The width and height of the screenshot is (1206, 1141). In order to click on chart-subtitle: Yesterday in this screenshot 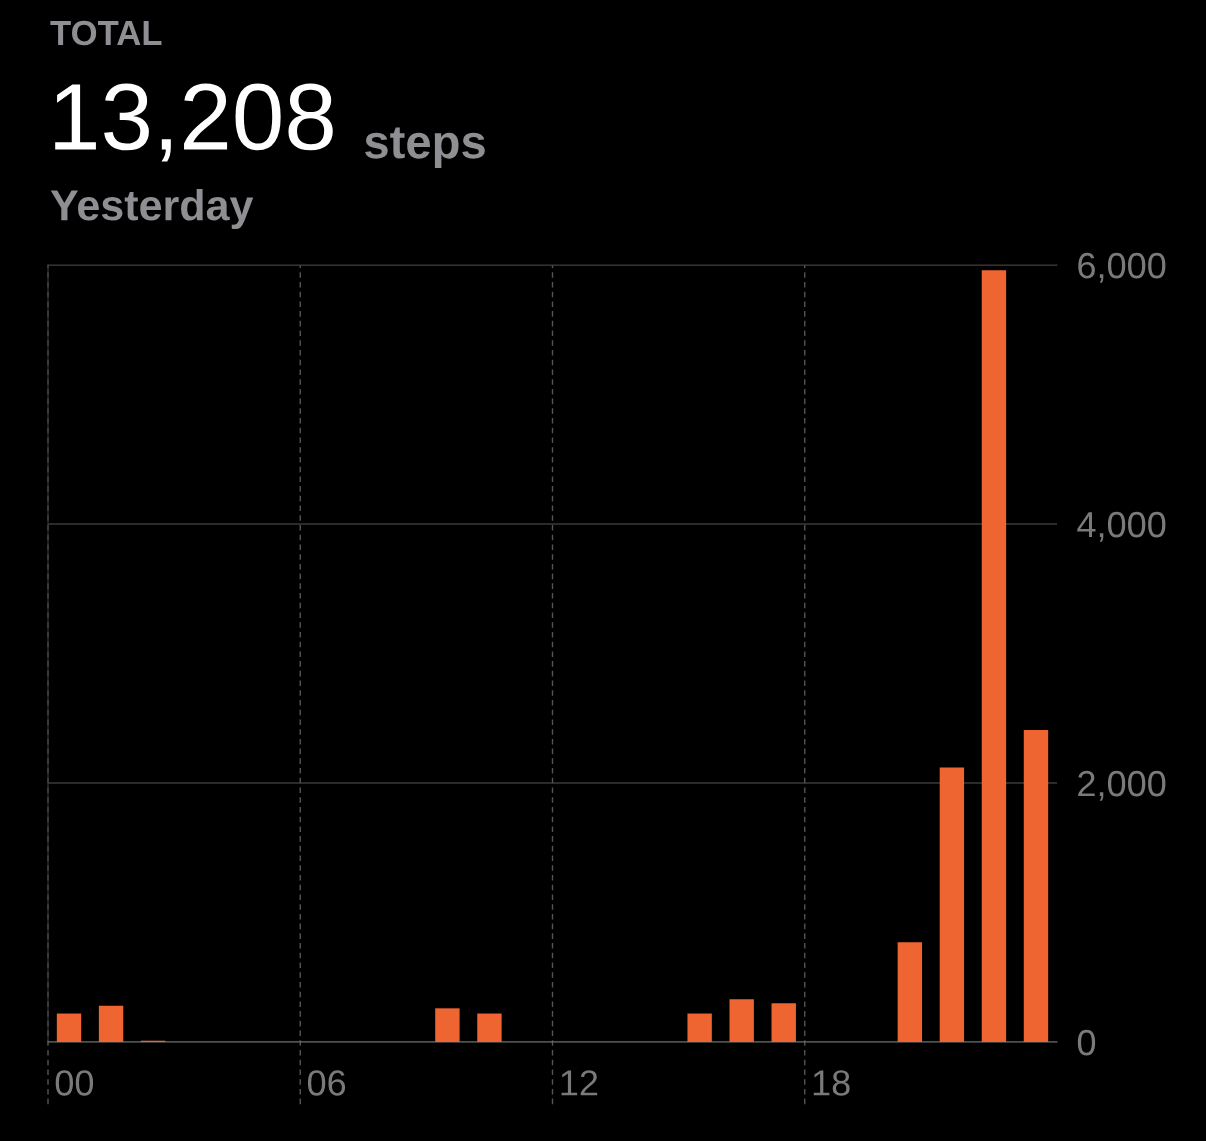, I will do `click(152, 209)`.